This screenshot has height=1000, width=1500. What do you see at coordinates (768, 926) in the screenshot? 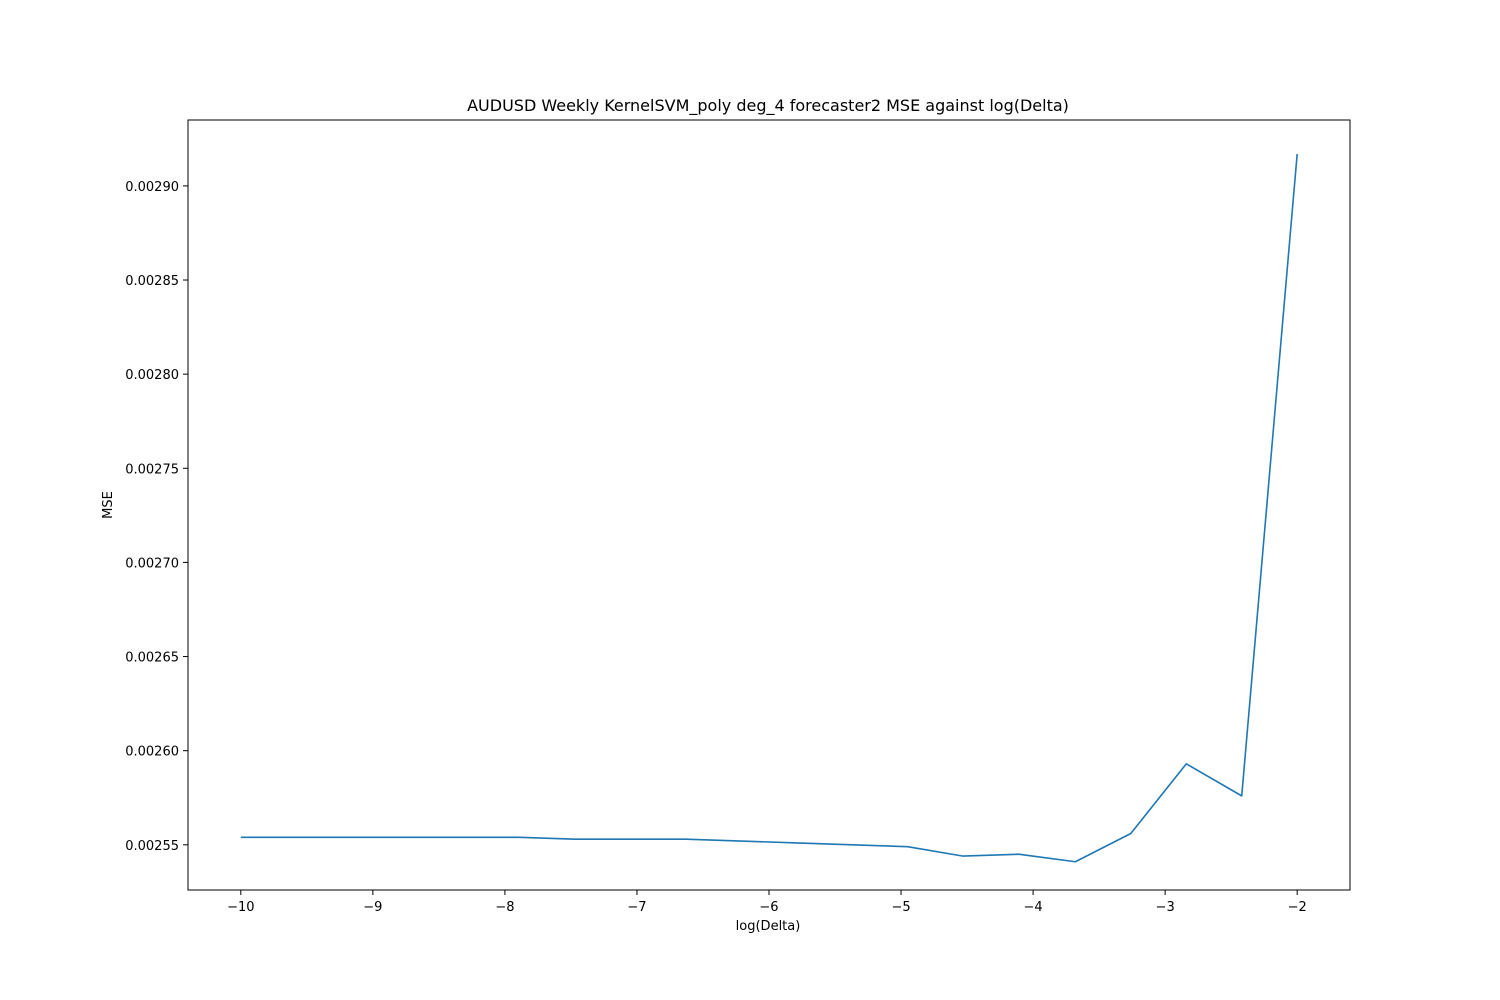
I see `x-axis-label: log(Delta)` at bounding box center [768, 926].